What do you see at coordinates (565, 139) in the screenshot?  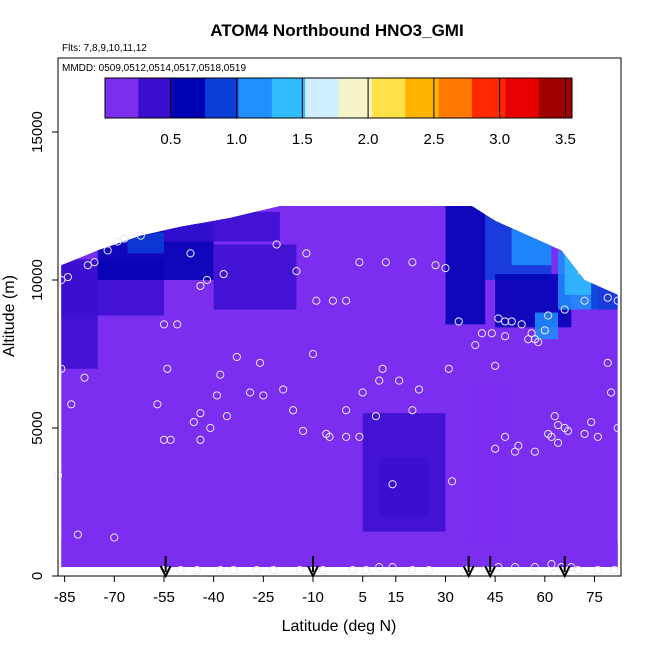 I see `colorbar-tick-label: 3.5` at bounding box center [565, 139].